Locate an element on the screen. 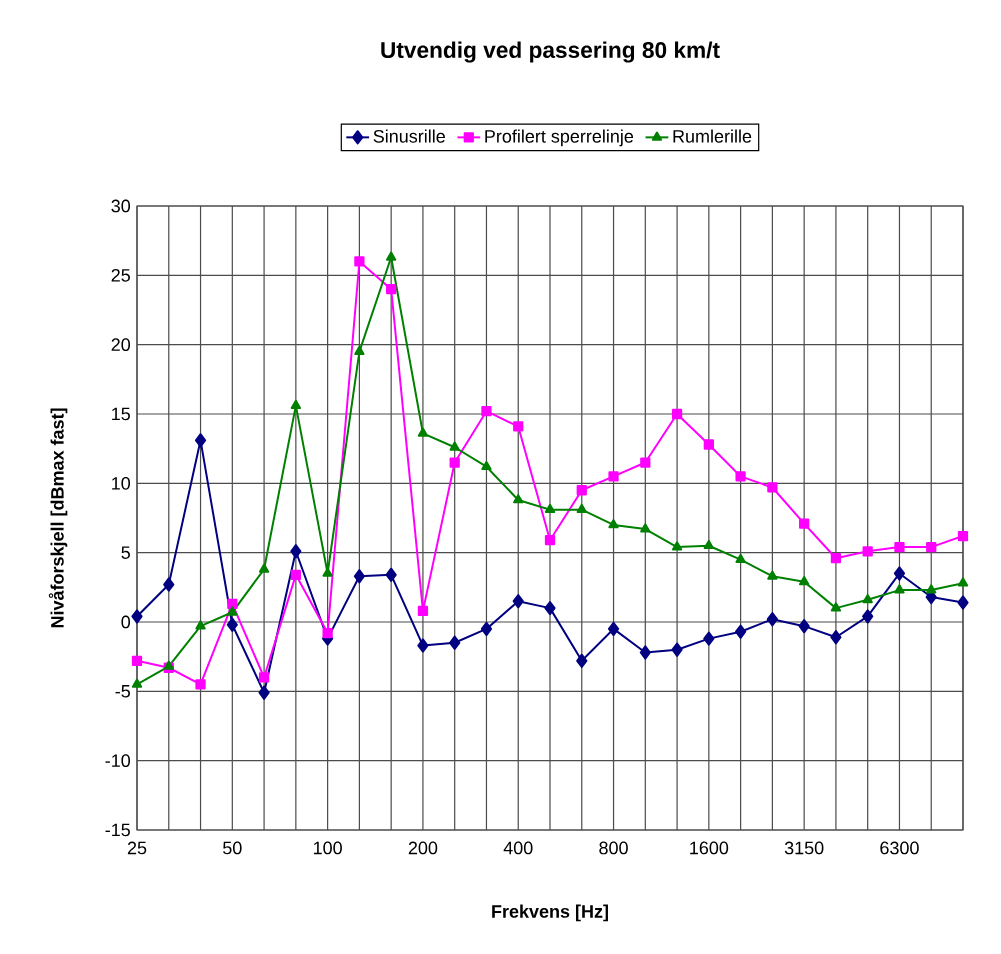  legend-label: Profilert sperrelinje is located at coordinates (559, 138).